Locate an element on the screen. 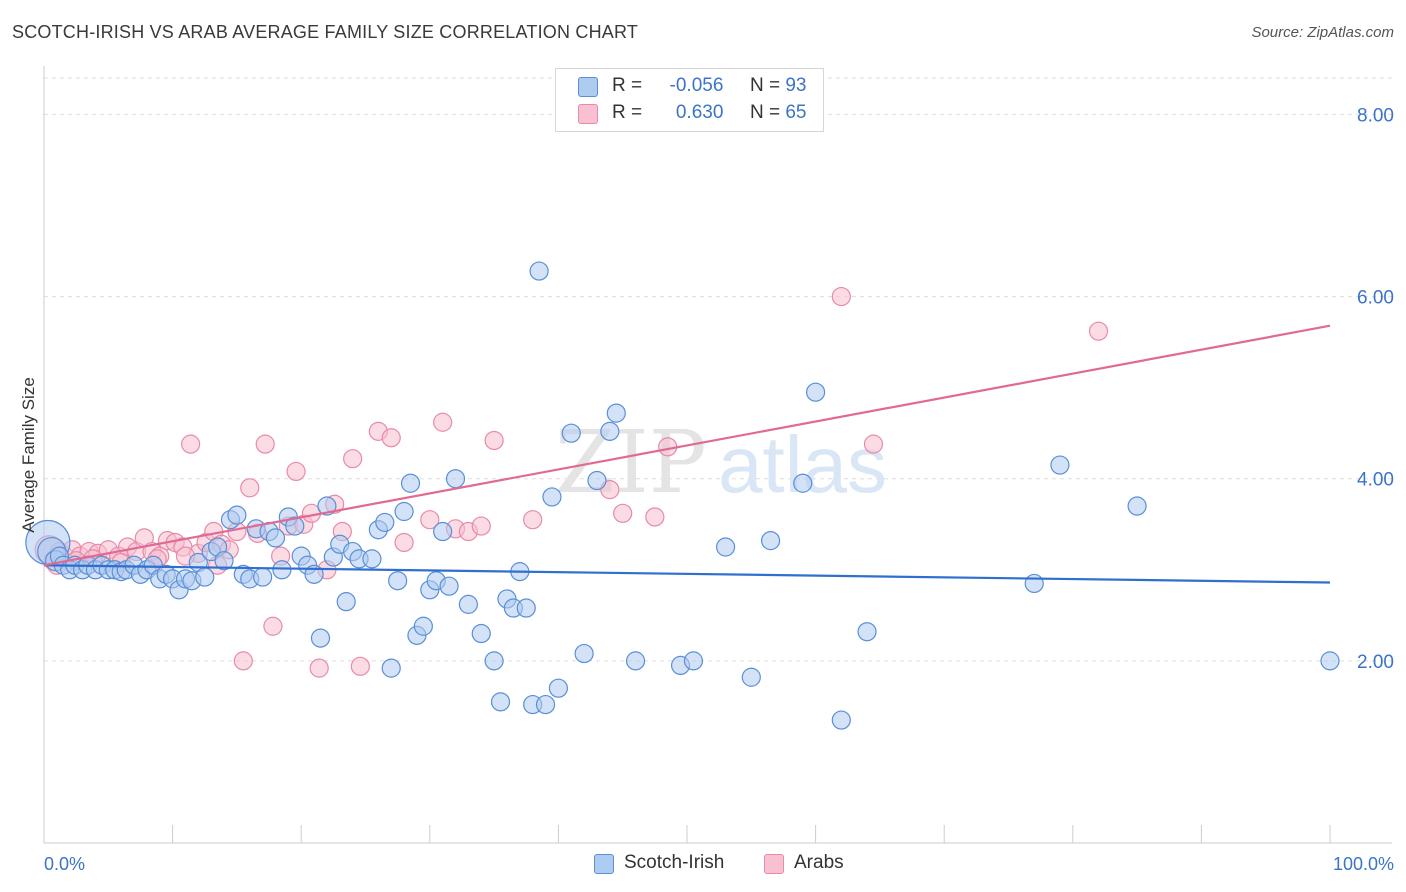 Image resolution: width=1406 pixels, height=892 pixels. legend-row-text: R = 0.630 N = 65 is located at coordinates (709, 113).